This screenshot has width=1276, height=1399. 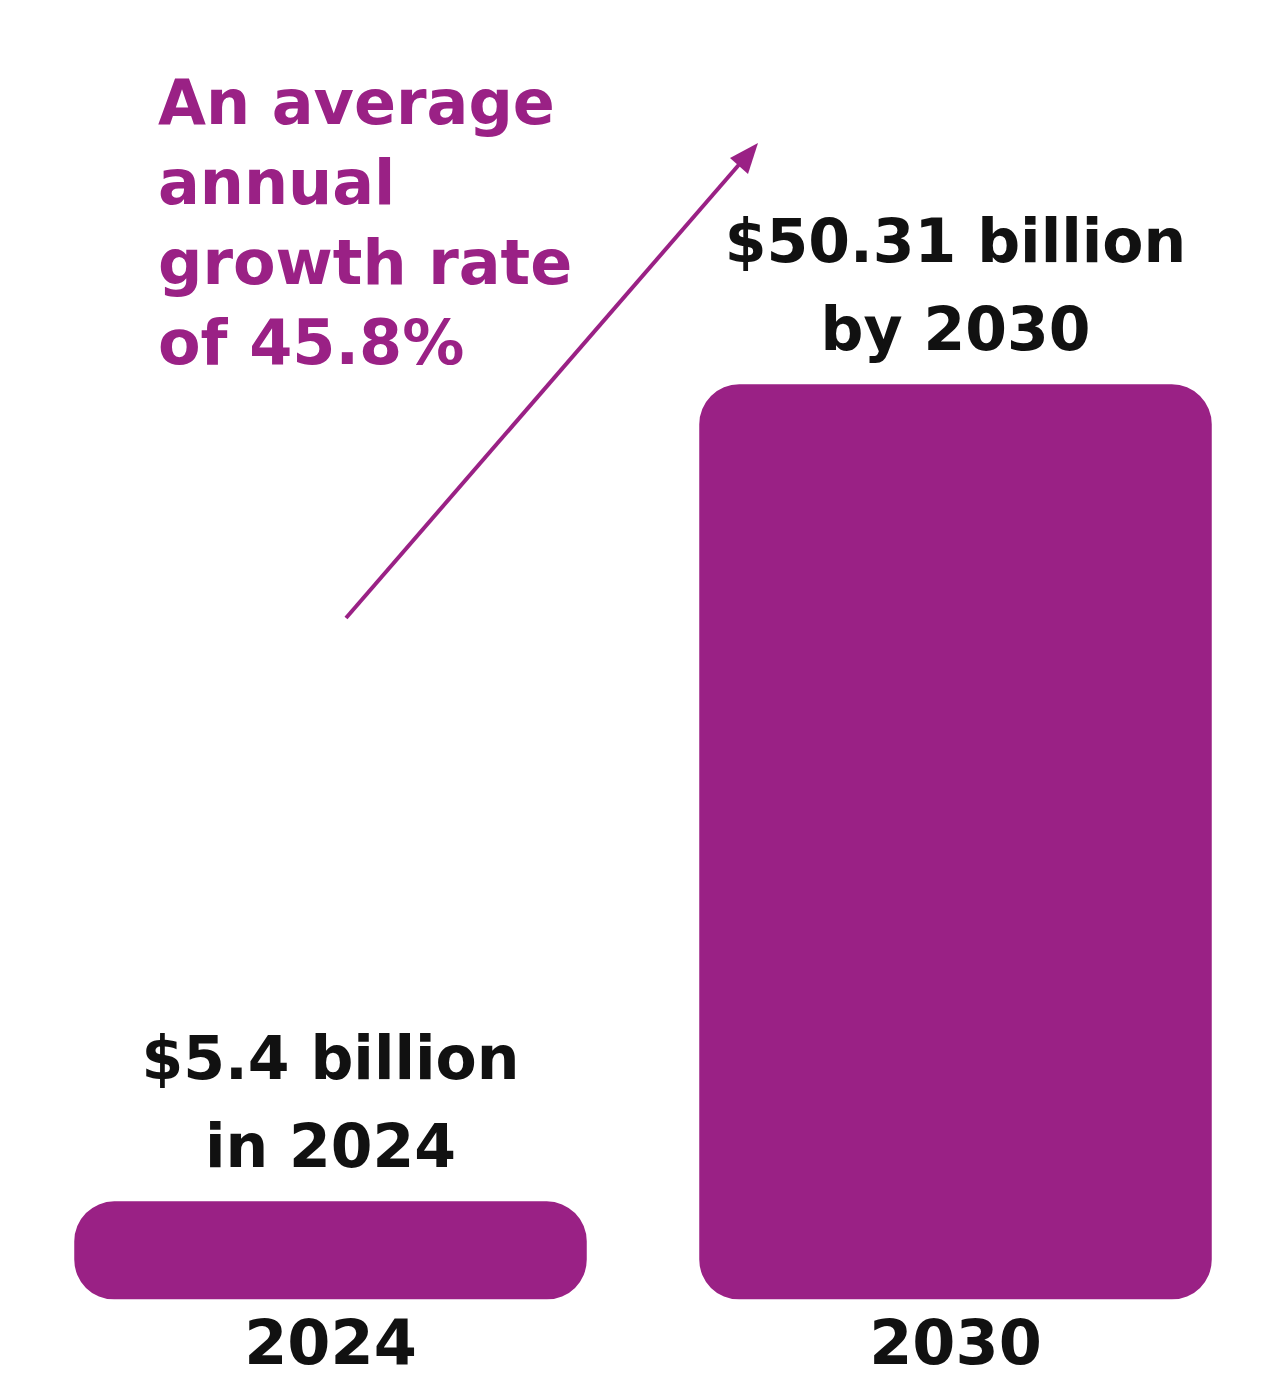 I want to click on x-tick-label: 2030, so click(x=955, y=1342).